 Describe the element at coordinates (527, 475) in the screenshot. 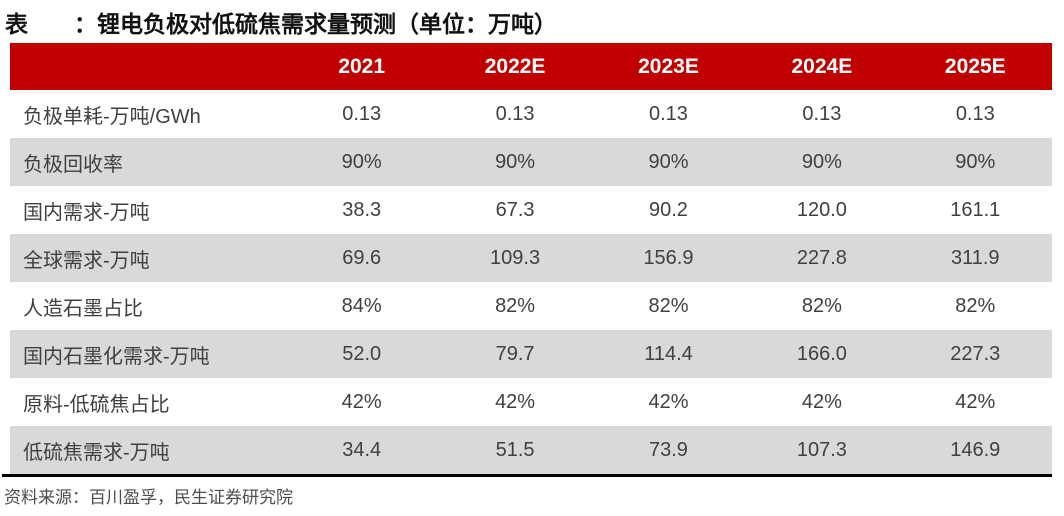

I see `table-bottom-rule` at that location.